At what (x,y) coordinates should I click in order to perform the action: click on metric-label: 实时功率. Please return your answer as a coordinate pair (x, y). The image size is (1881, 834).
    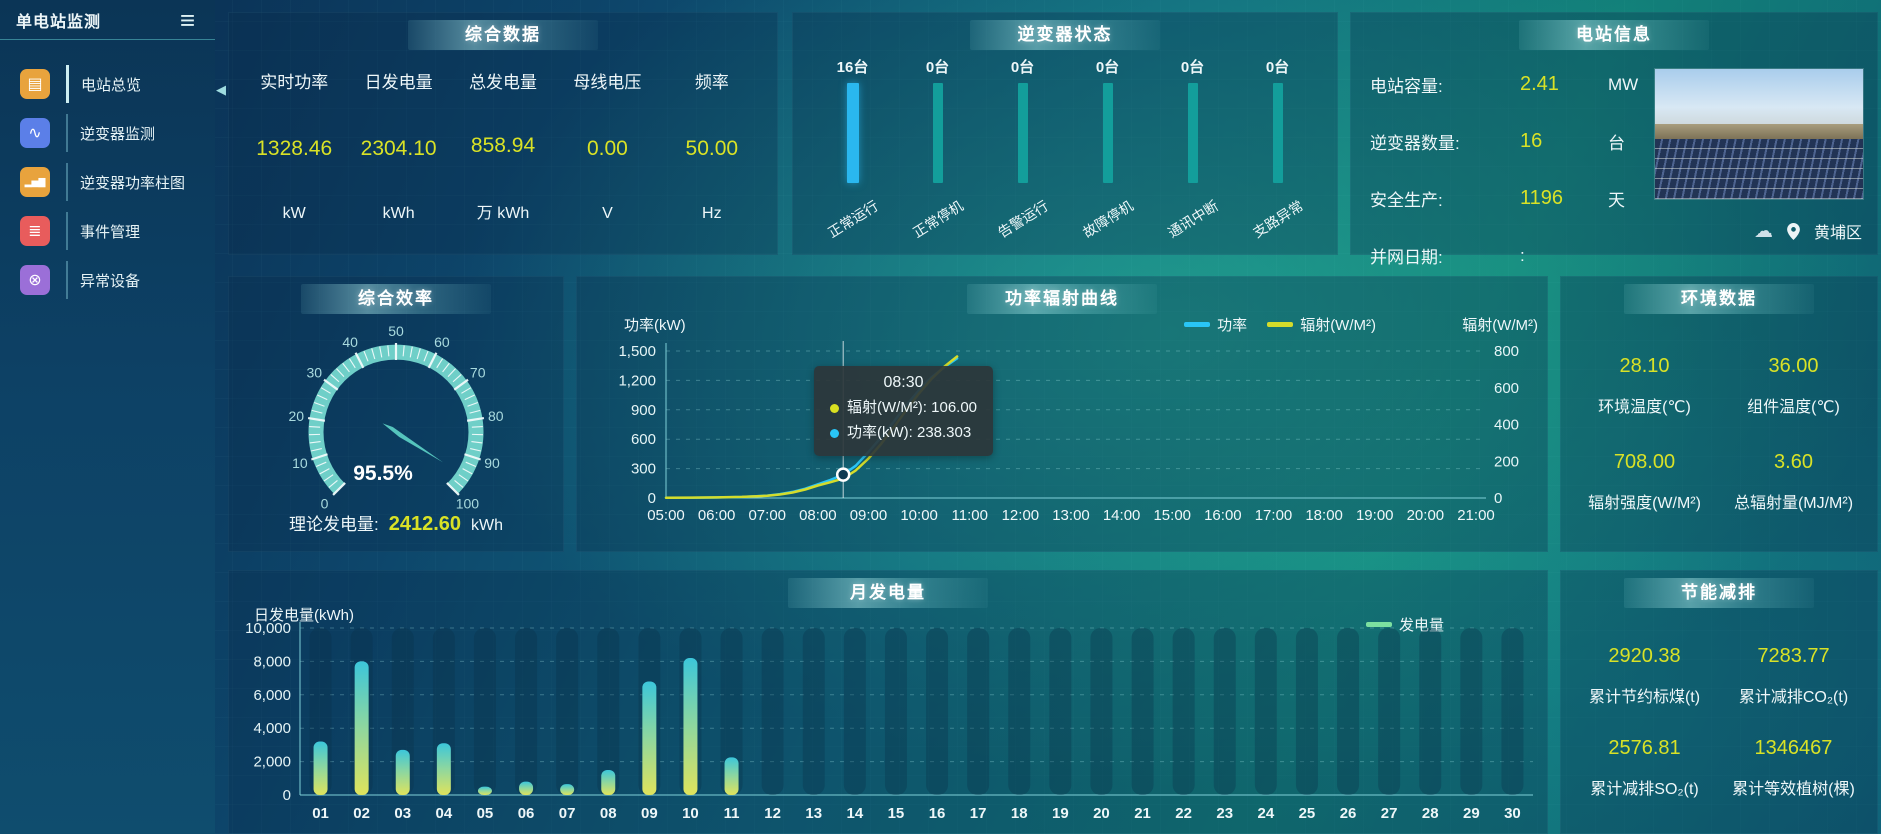
    Looking at the image, I should click on (294, 82).